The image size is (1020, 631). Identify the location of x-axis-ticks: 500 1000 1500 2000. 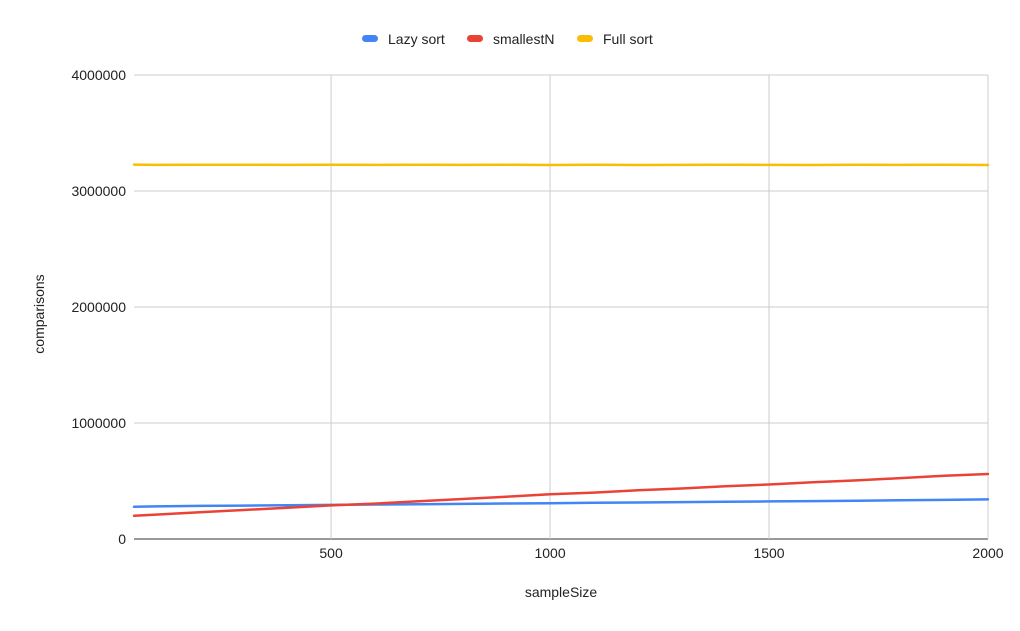
(661, 553).